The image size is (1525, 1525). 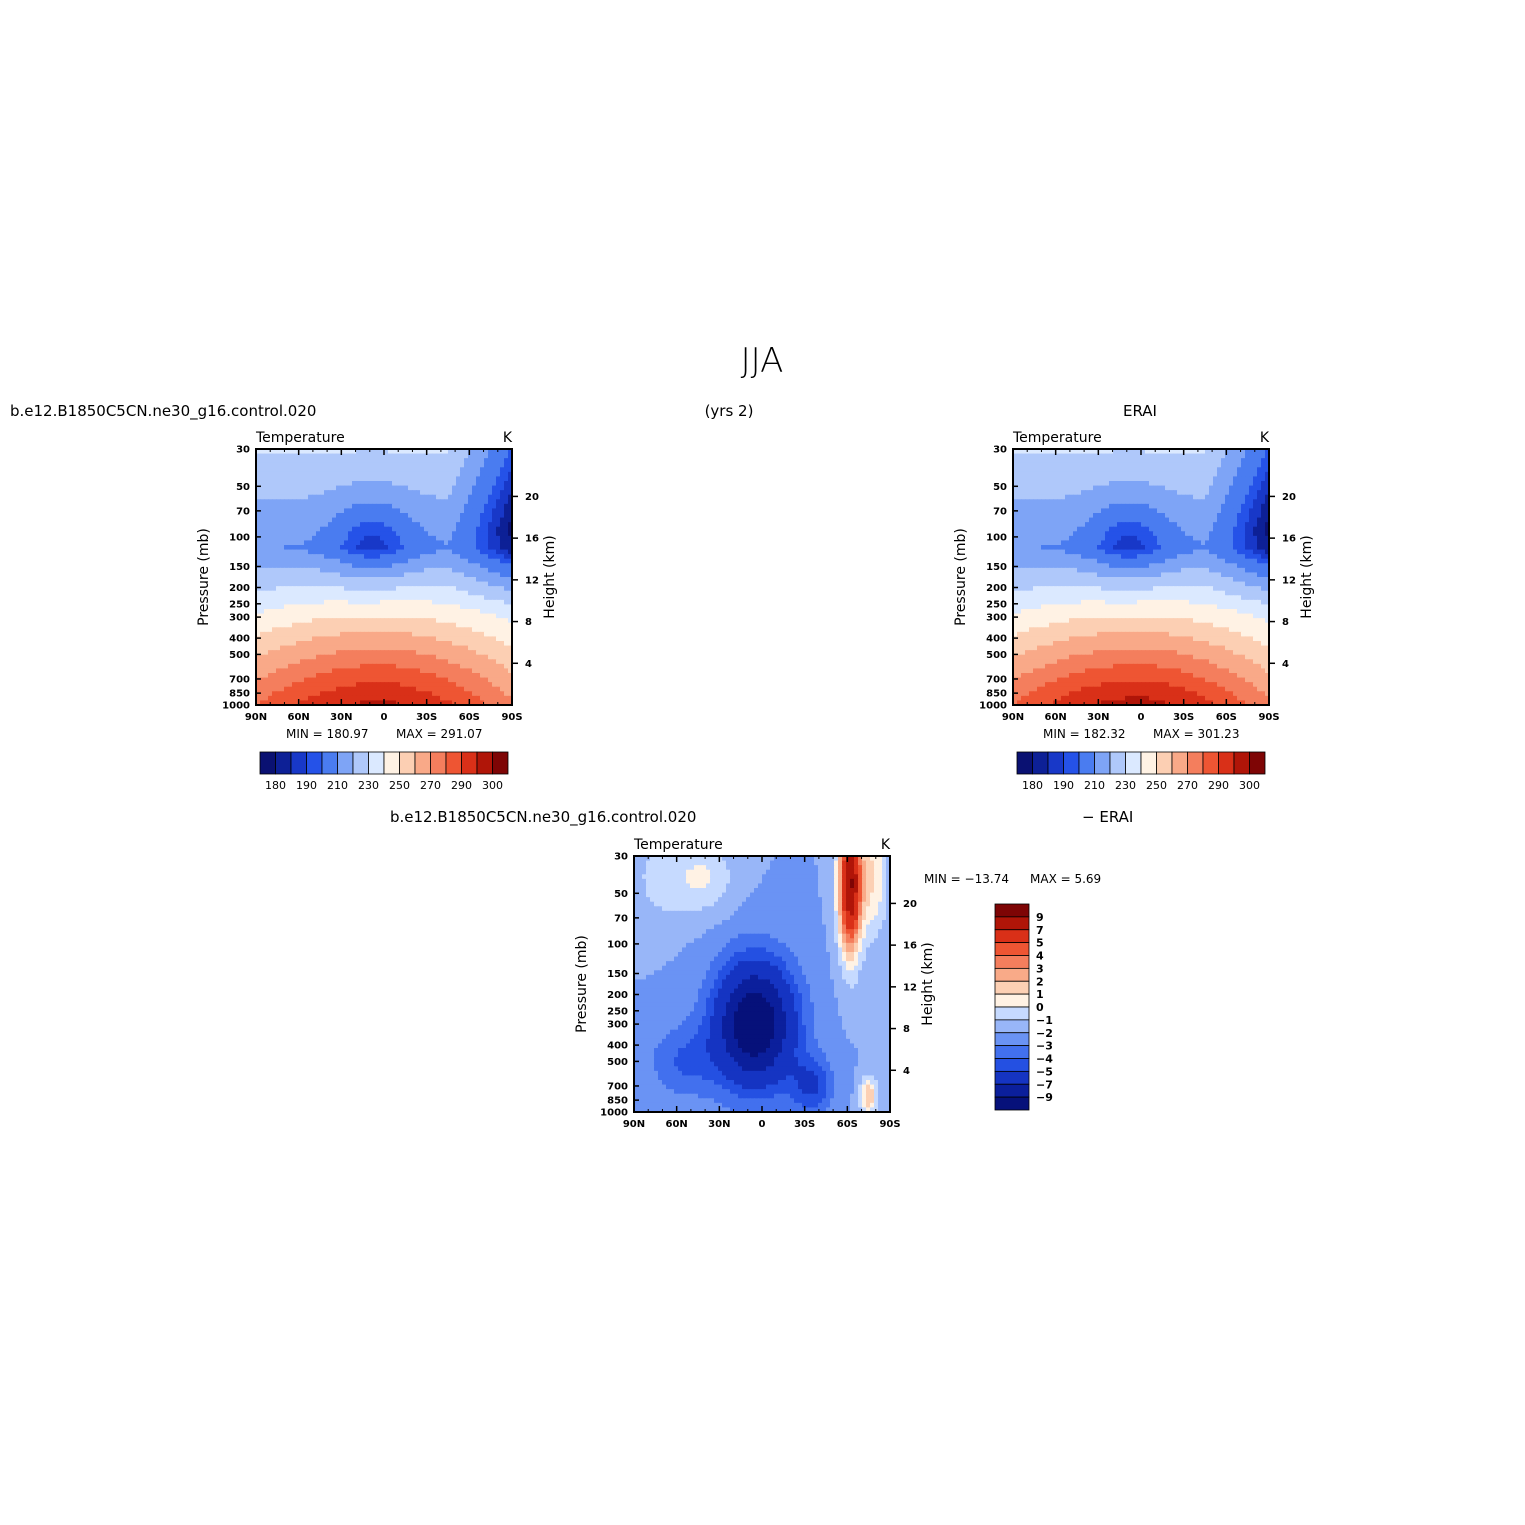 What do you see at coordinates (543, 817) in the screenshot?
I see `diff-left-header: b.e12.B1850C5CN.ne30_g16.control.020` at bounding box center [543, 817].